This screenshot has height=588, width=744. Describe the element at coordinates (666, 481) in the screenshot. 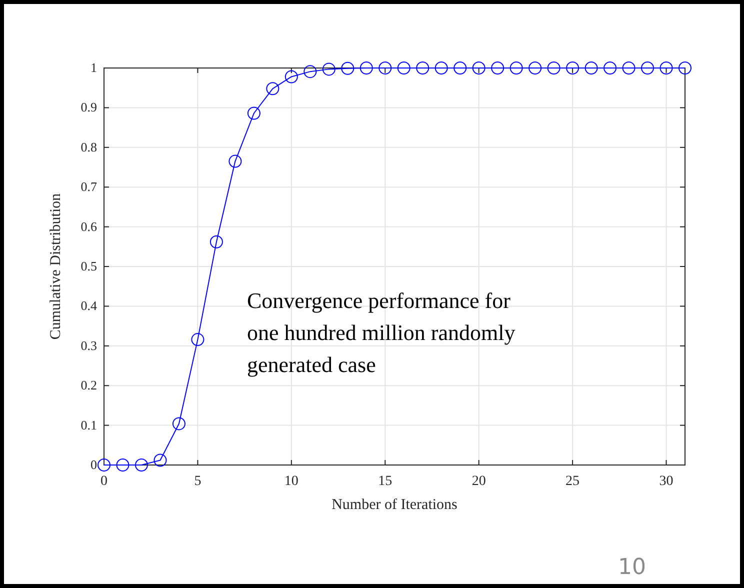

I see `x-tick-label: 30` at that location.